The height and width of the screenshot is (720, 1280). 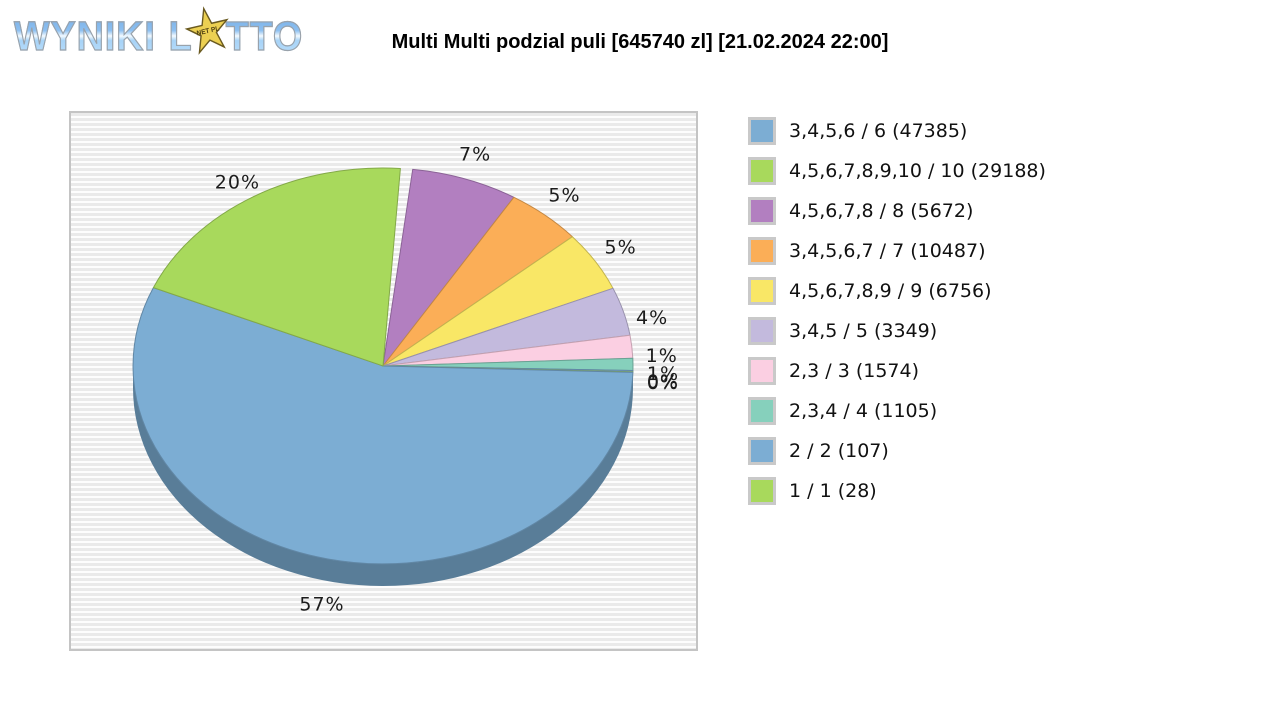 I want to click on logo-word-wyniki: WYNIKI, so click(x=84, y=36).